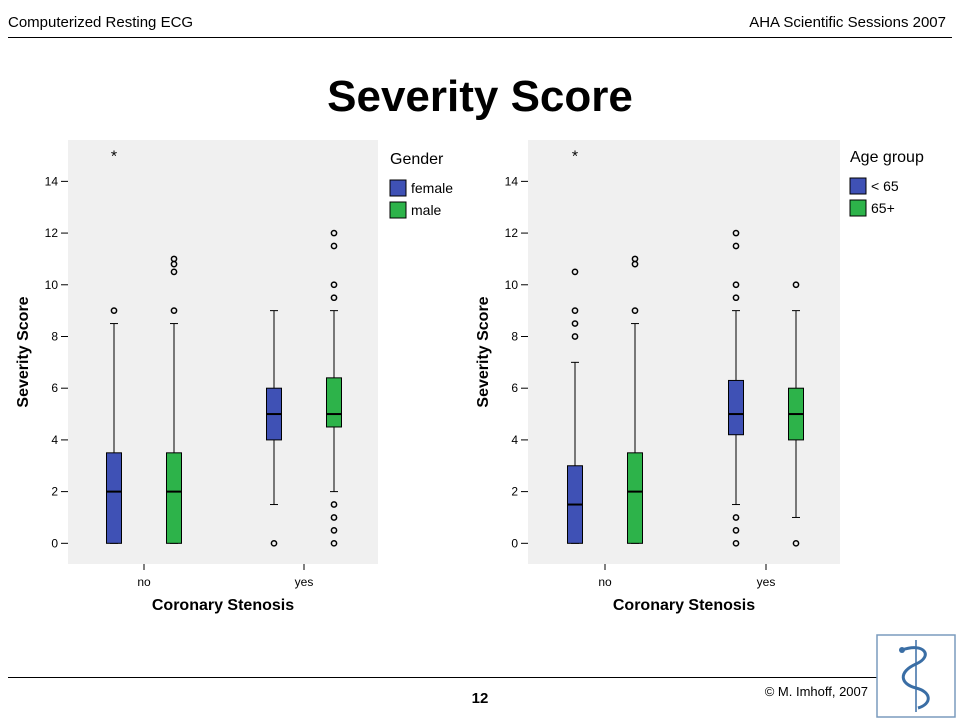  Describe the element at coordinates (887, 157) in the screenshot. I see `legend-title: Age group` at that location.